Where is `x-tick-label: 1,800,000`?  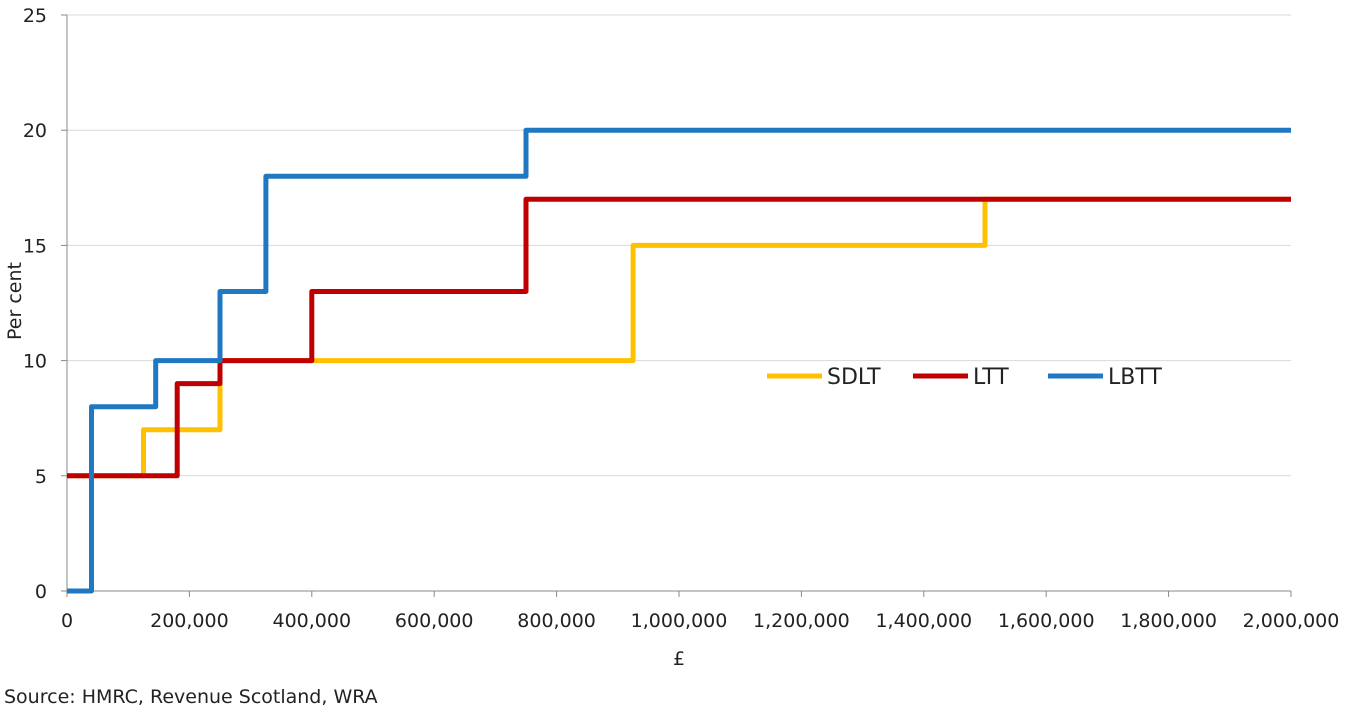 x-tick-label: 1,800,000 is located at coordinates (1168, 621).